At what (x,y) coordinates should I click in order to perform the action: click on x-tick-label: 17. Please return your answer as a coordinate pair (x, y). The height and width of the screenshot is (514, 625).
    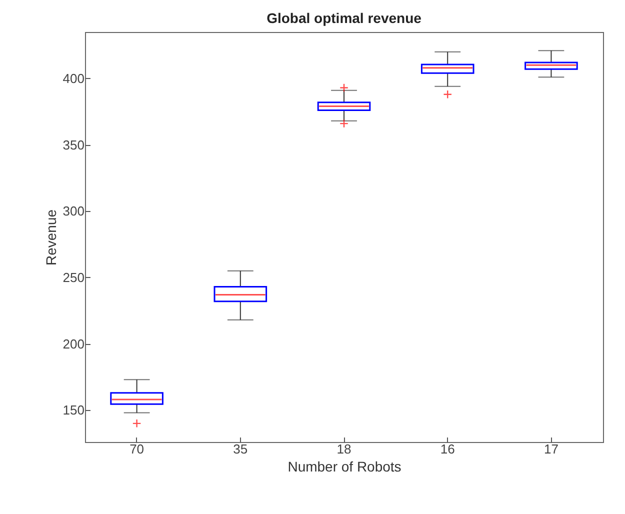
    Looking at the image, I should click on (551, 449).